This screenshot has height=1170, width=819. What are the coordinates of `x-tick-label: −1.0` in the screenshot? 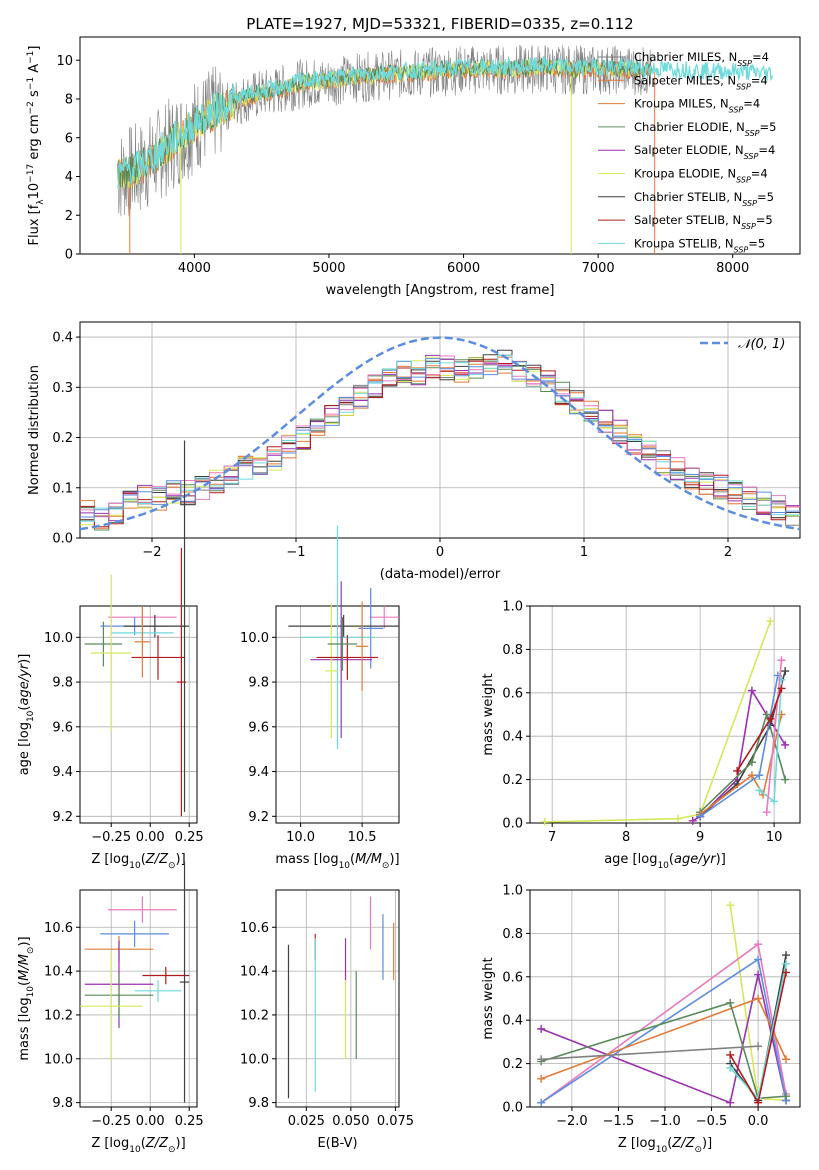 It's located at (665, 1121).